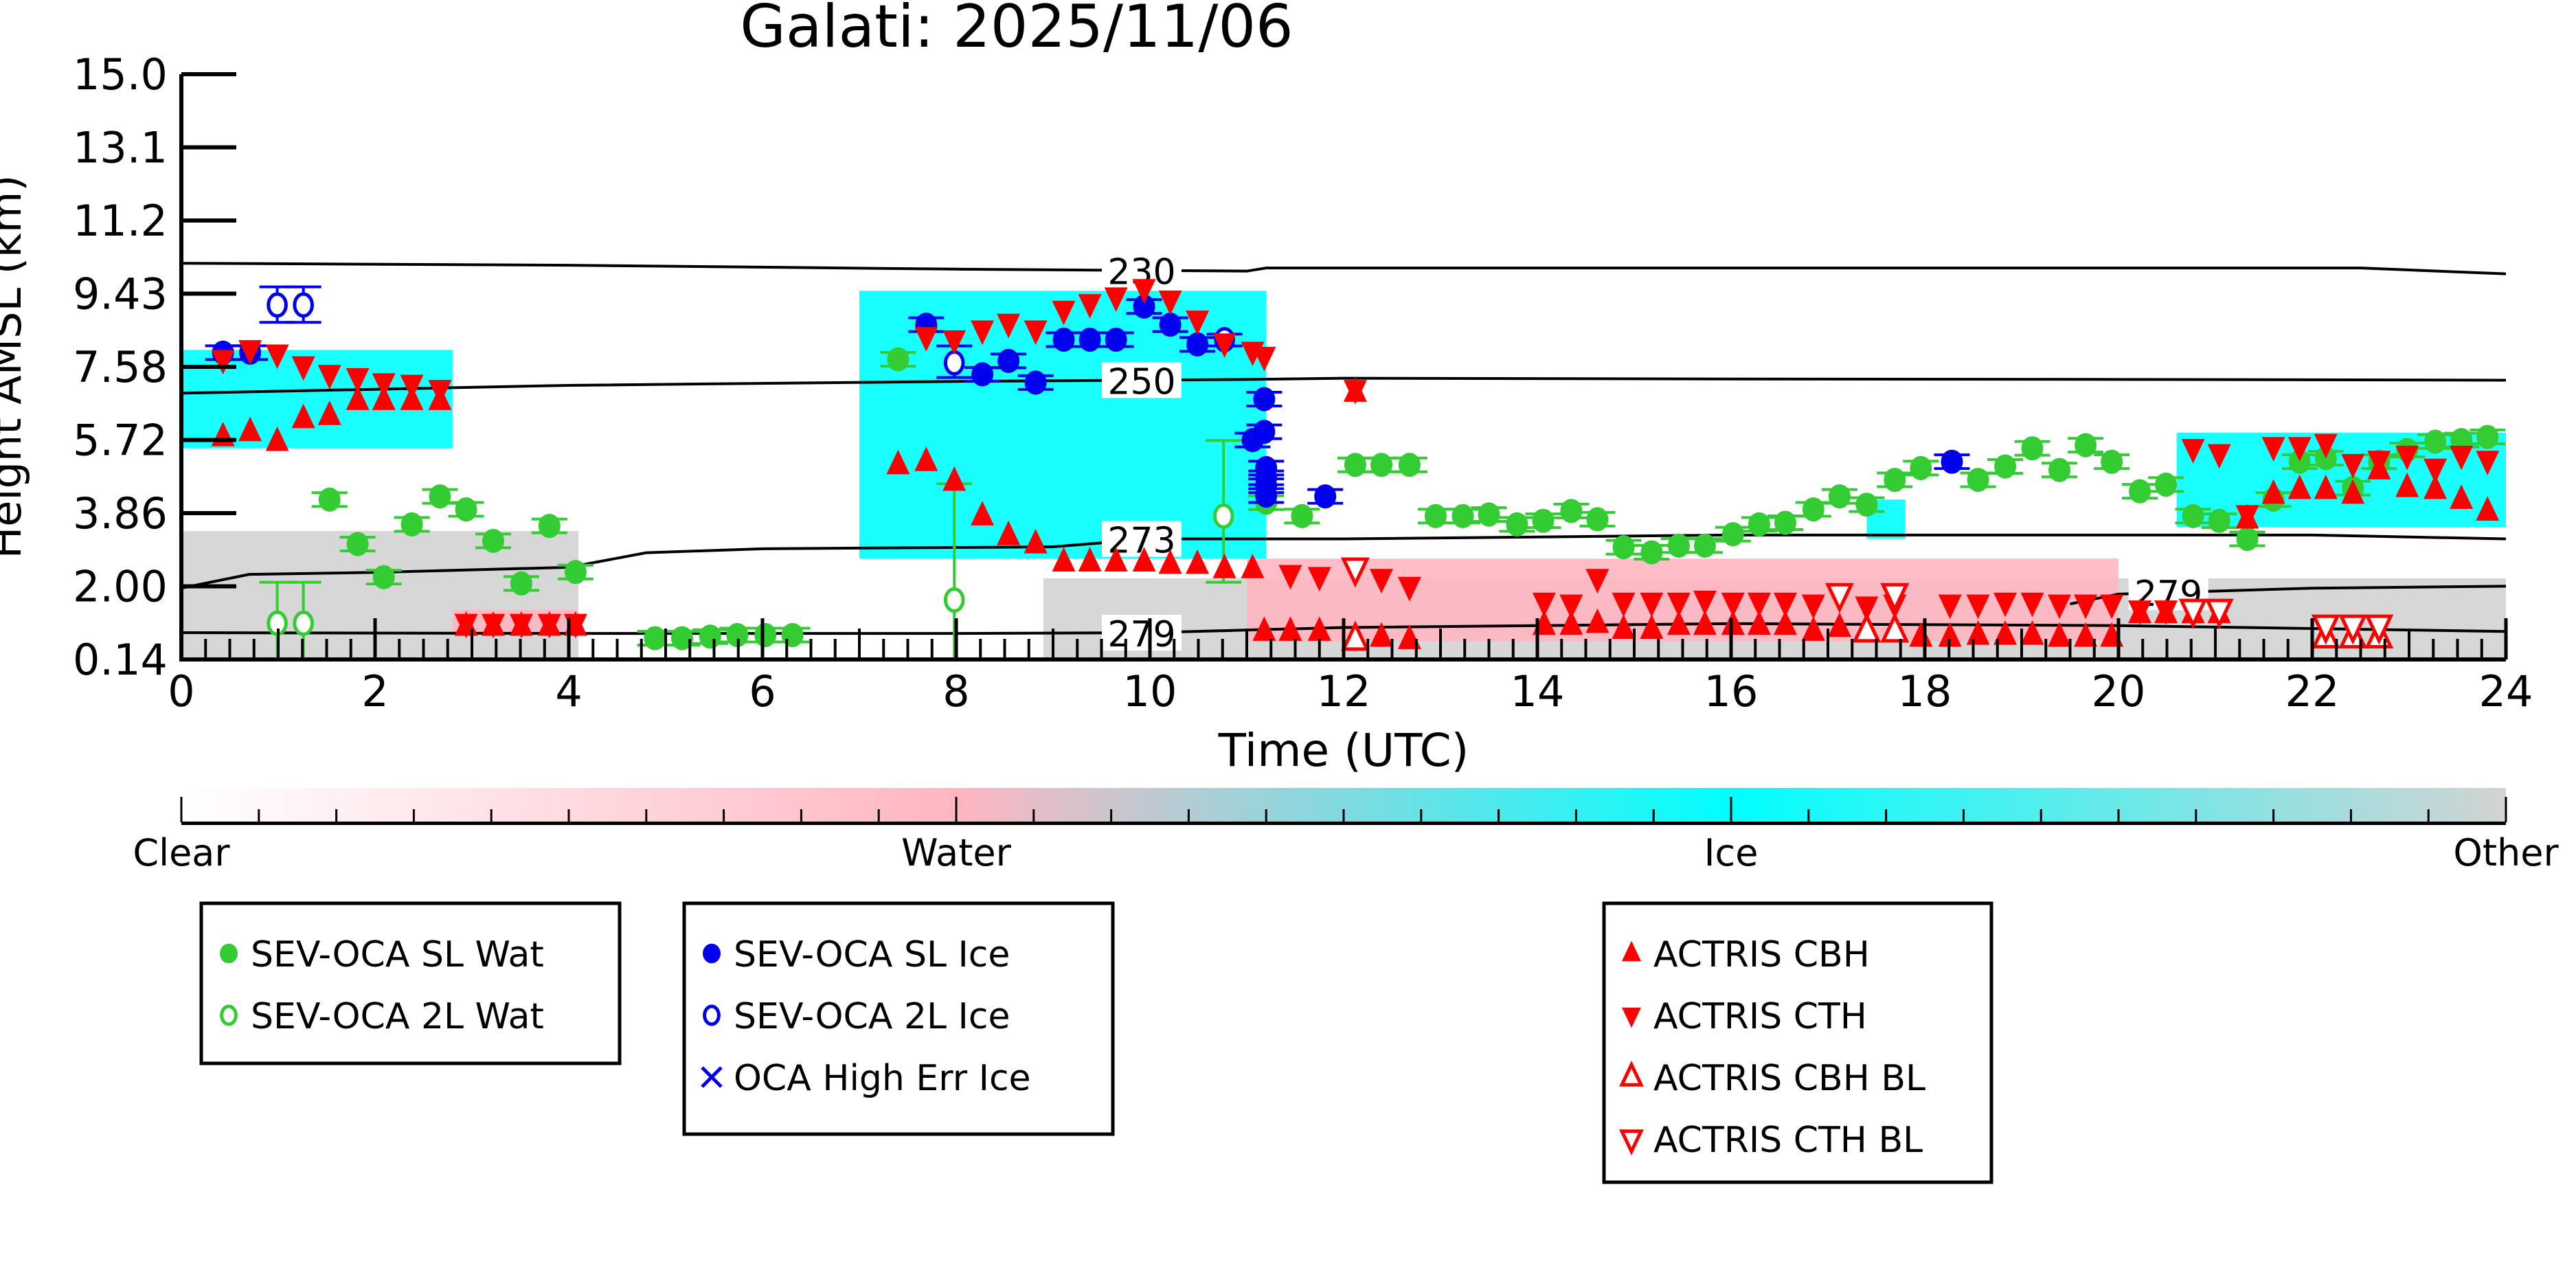  I want to click on legend-item: SEV-OCA SL Wat, so click(382, 954).